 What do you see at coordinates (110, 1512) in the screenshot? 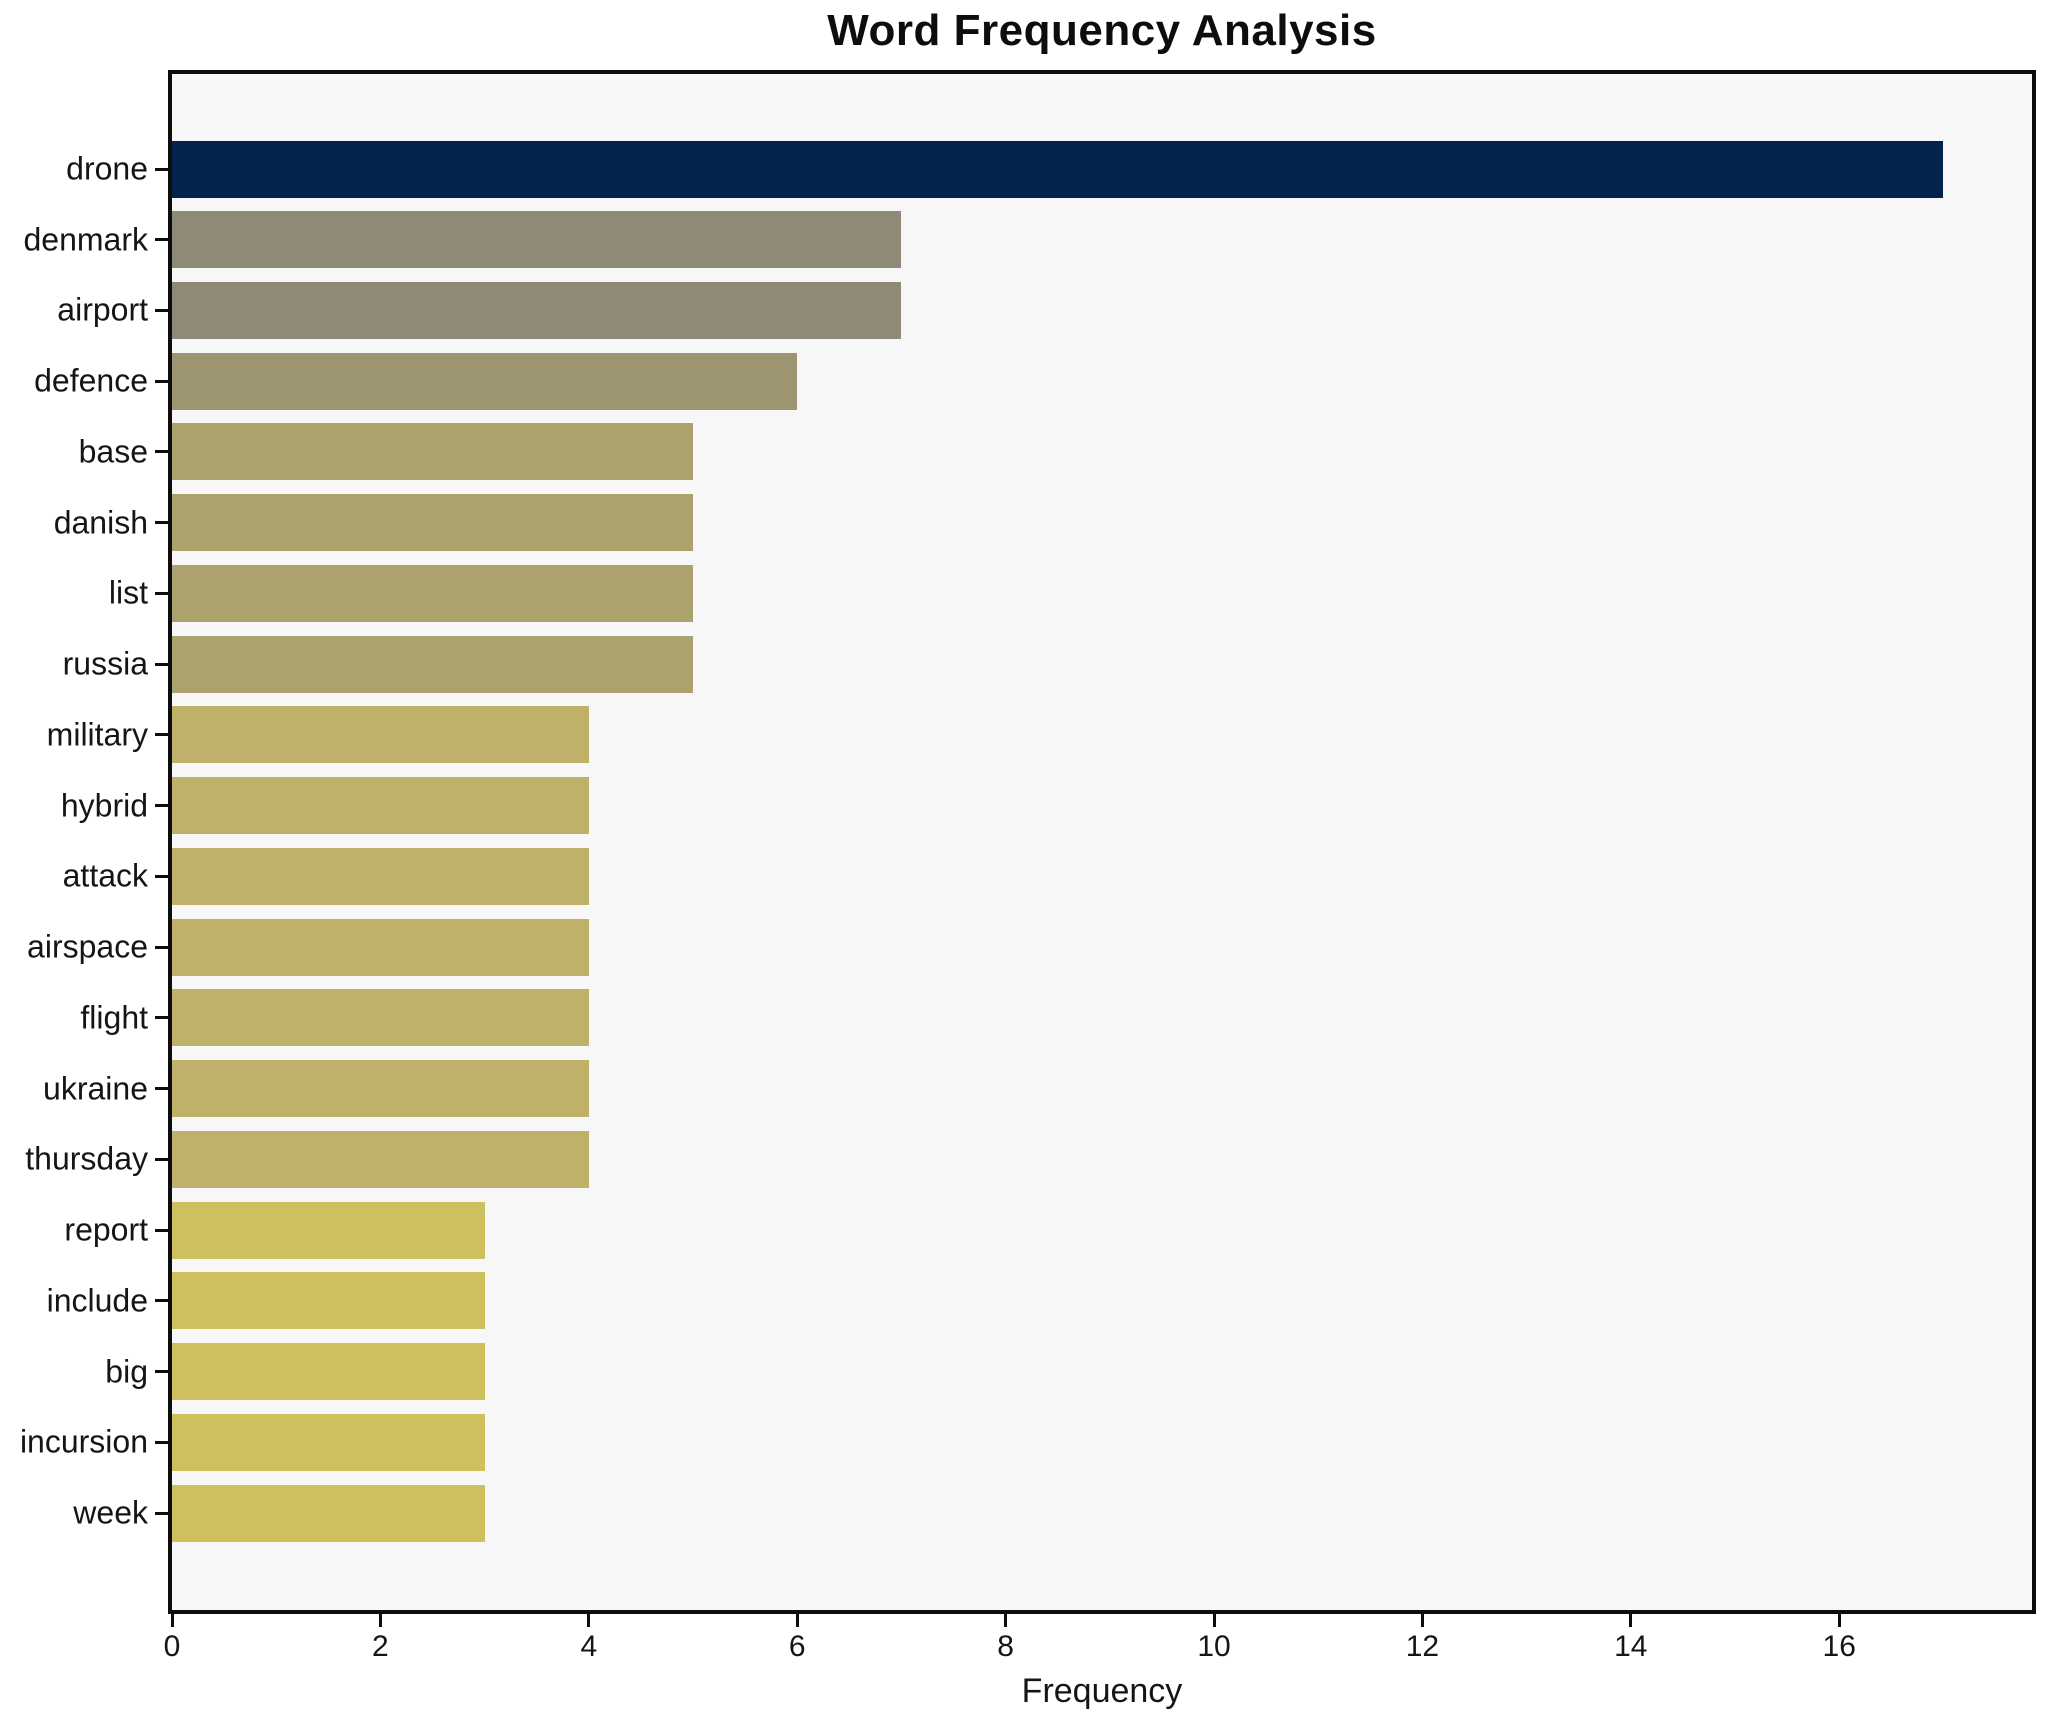
I see `y-tick-label-week: week` at bounding box center [110, 1512].